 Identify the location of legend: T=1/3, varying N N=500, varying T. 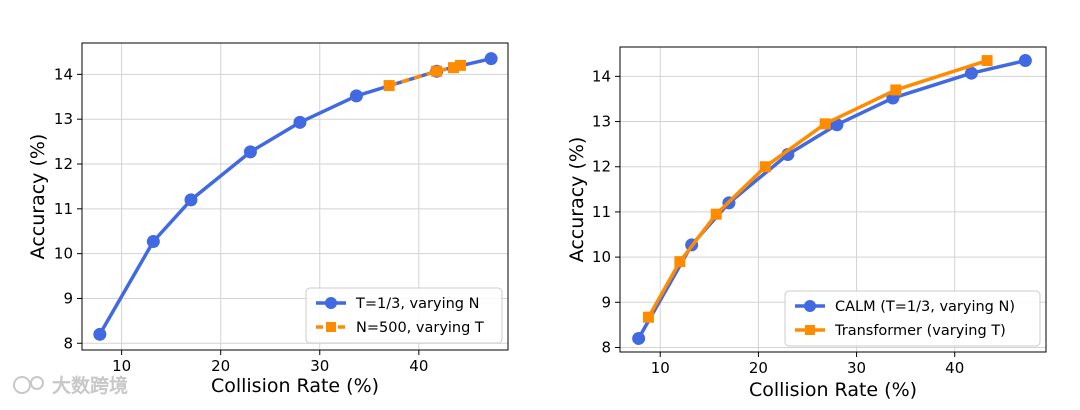
(404, 315).